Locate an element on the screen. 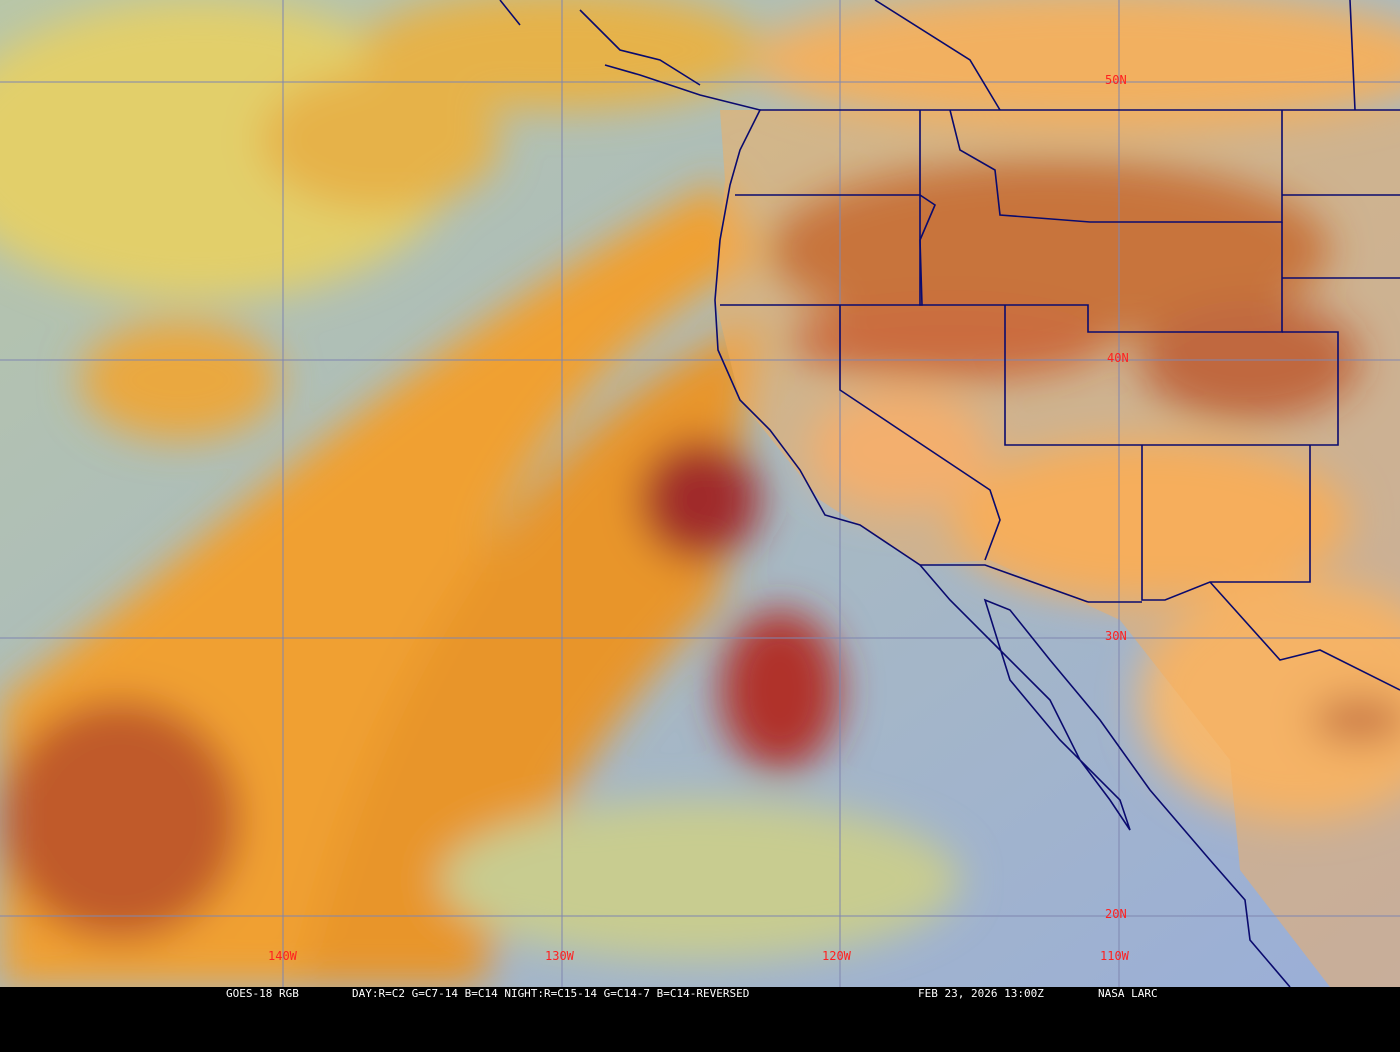  lon-label-120w: 120W is located at coordinates (837, 956).